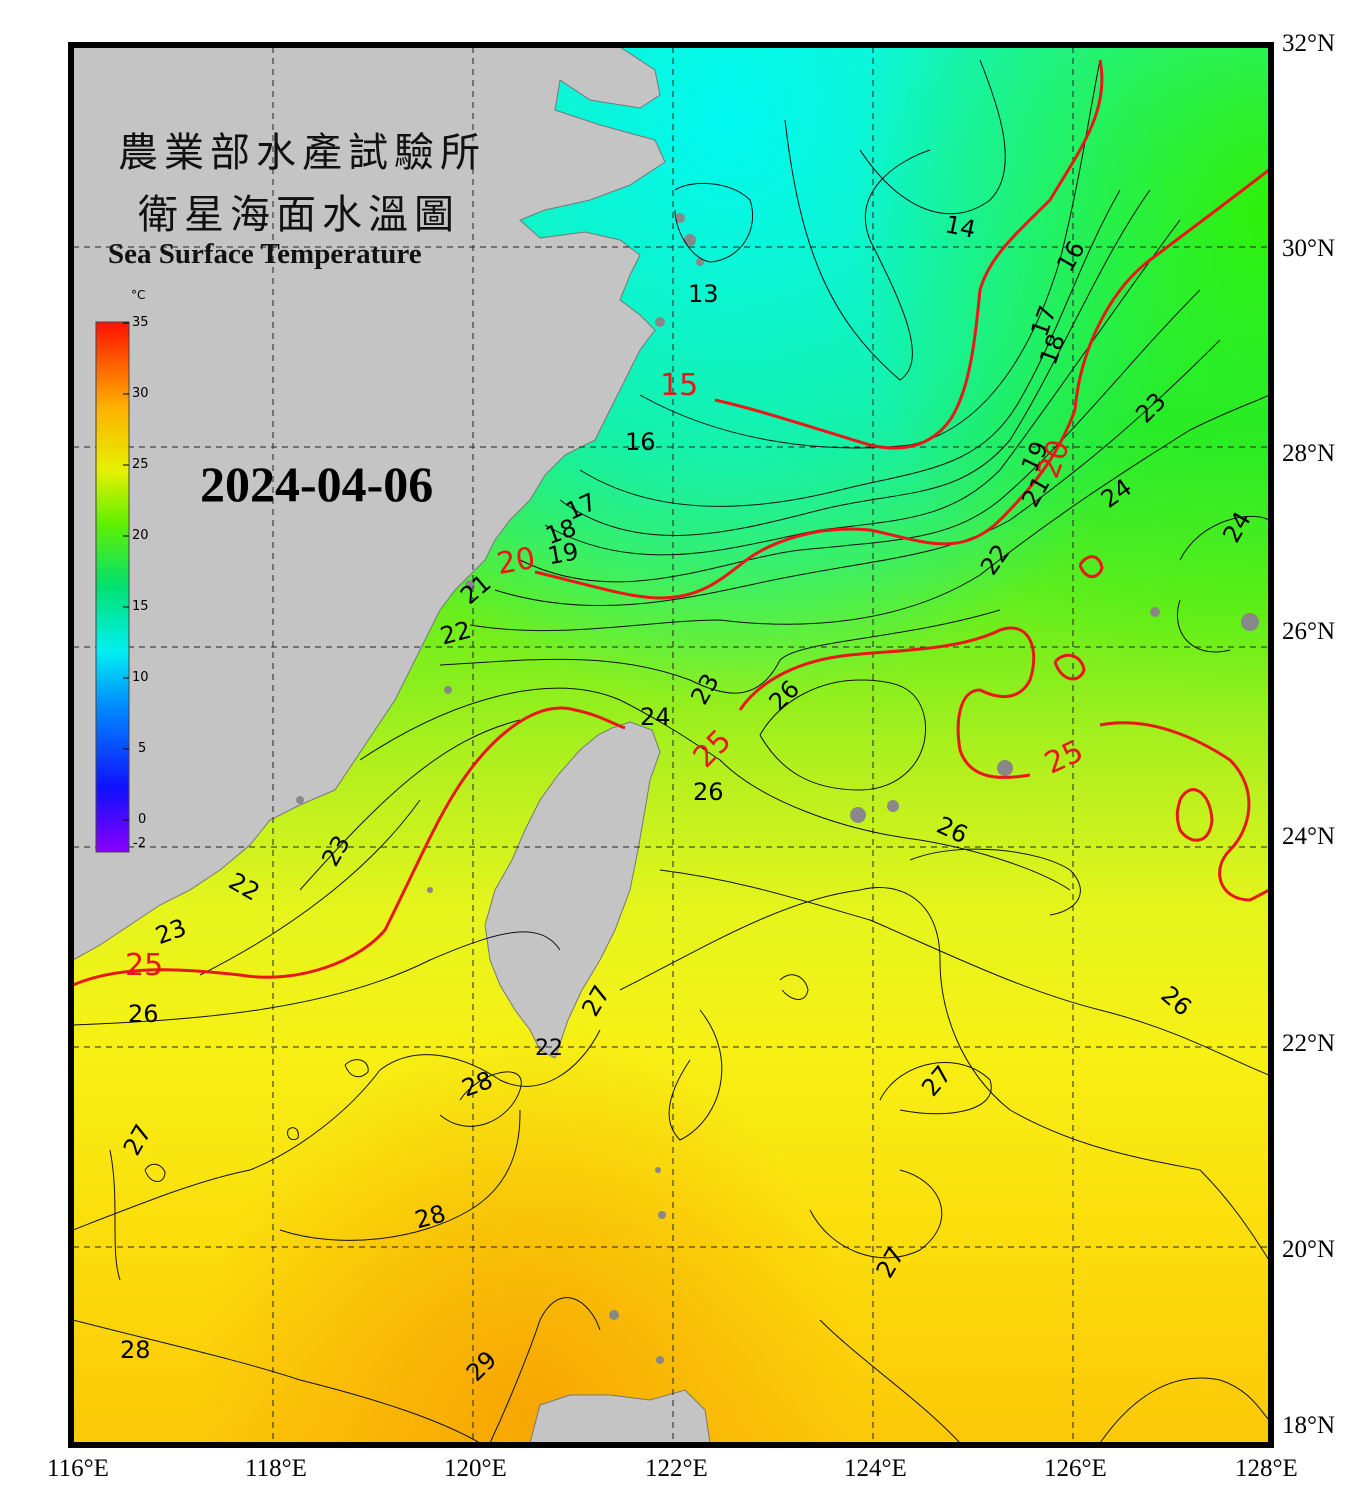  What do you see at coordinates (140, 535) in the screenshot?
I see `colorbar-label: 20` at bounding box center [140, 535].